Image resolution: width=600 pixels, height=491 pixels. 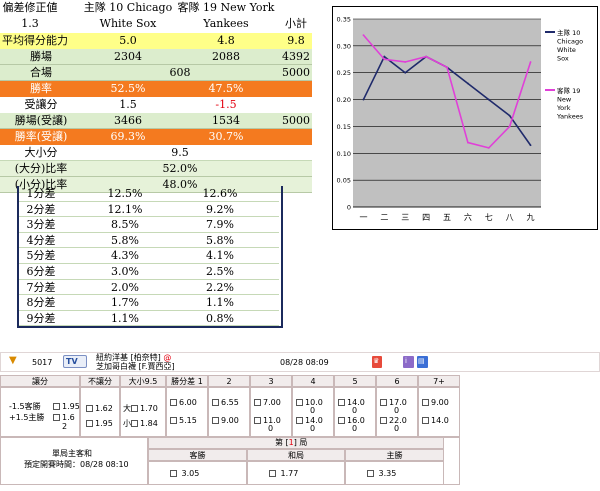 What do you see at coordinates (134, 408) in the screenshot?
I see `over-checkbox` at bounding box center [134, 408].